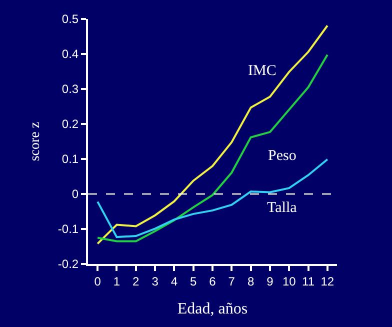 The height and width of the screenshot is (327, 392). I want to click on y-tick-label: 0.5, so click(70, 19).